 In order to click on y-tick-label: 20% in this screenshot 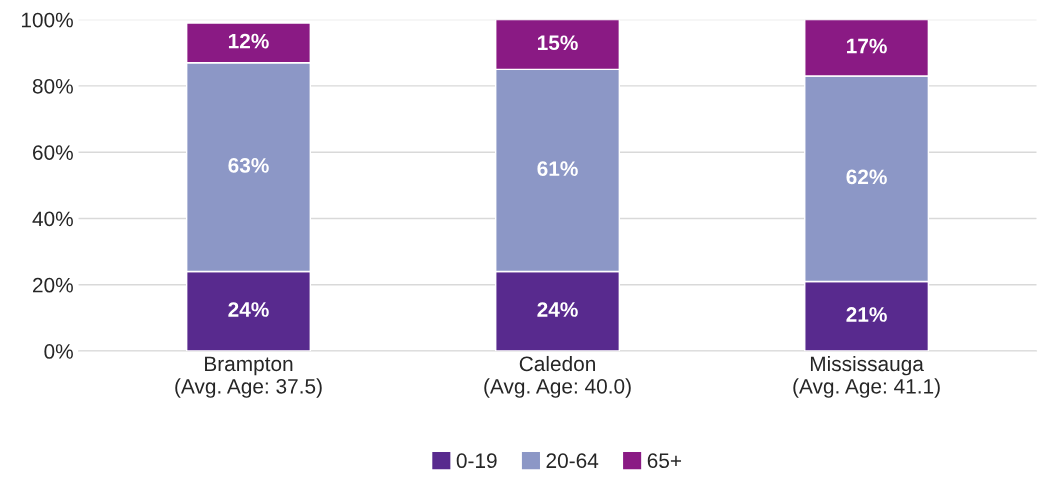, I will do `click(53, 285)`.